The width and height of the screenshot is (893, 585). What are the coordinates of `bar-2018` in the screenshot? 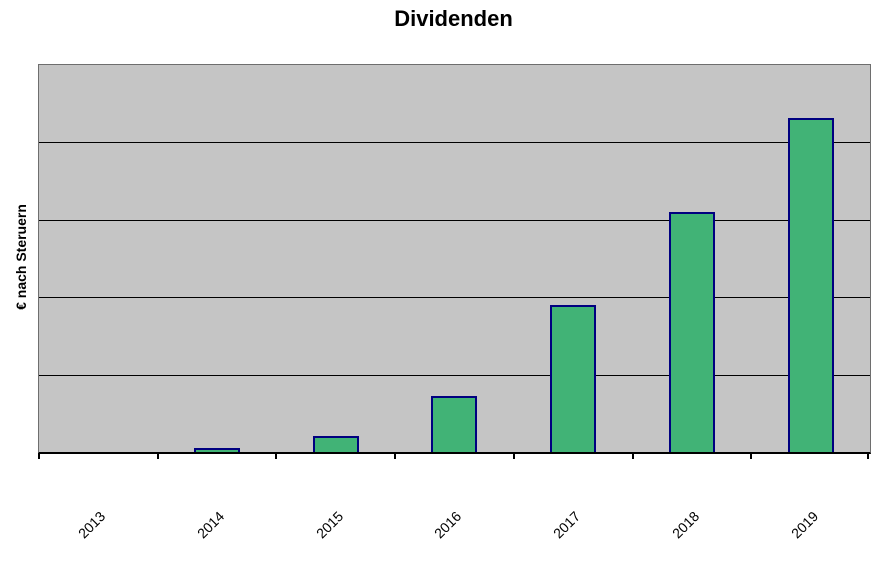 It's located at (692, 332).